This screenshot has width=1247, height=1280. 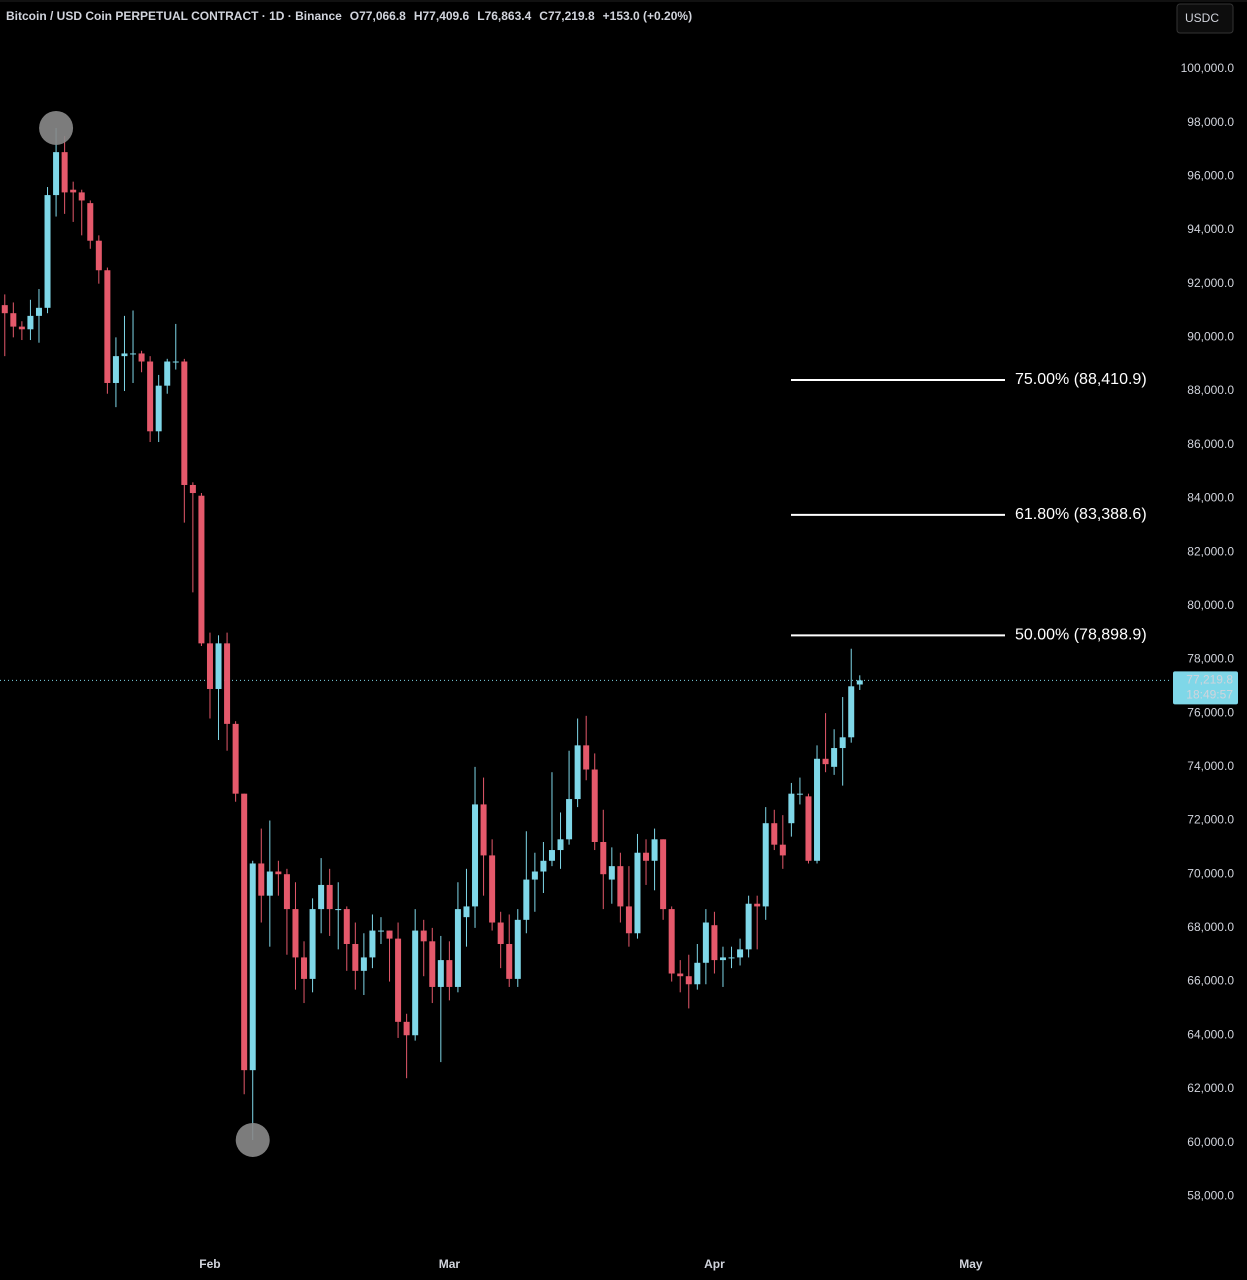 What do you see at coordinates (1210, 498) in the screenshot?
I see `y-tick-label: 84,000.0` at bounding box center [1210, 498].